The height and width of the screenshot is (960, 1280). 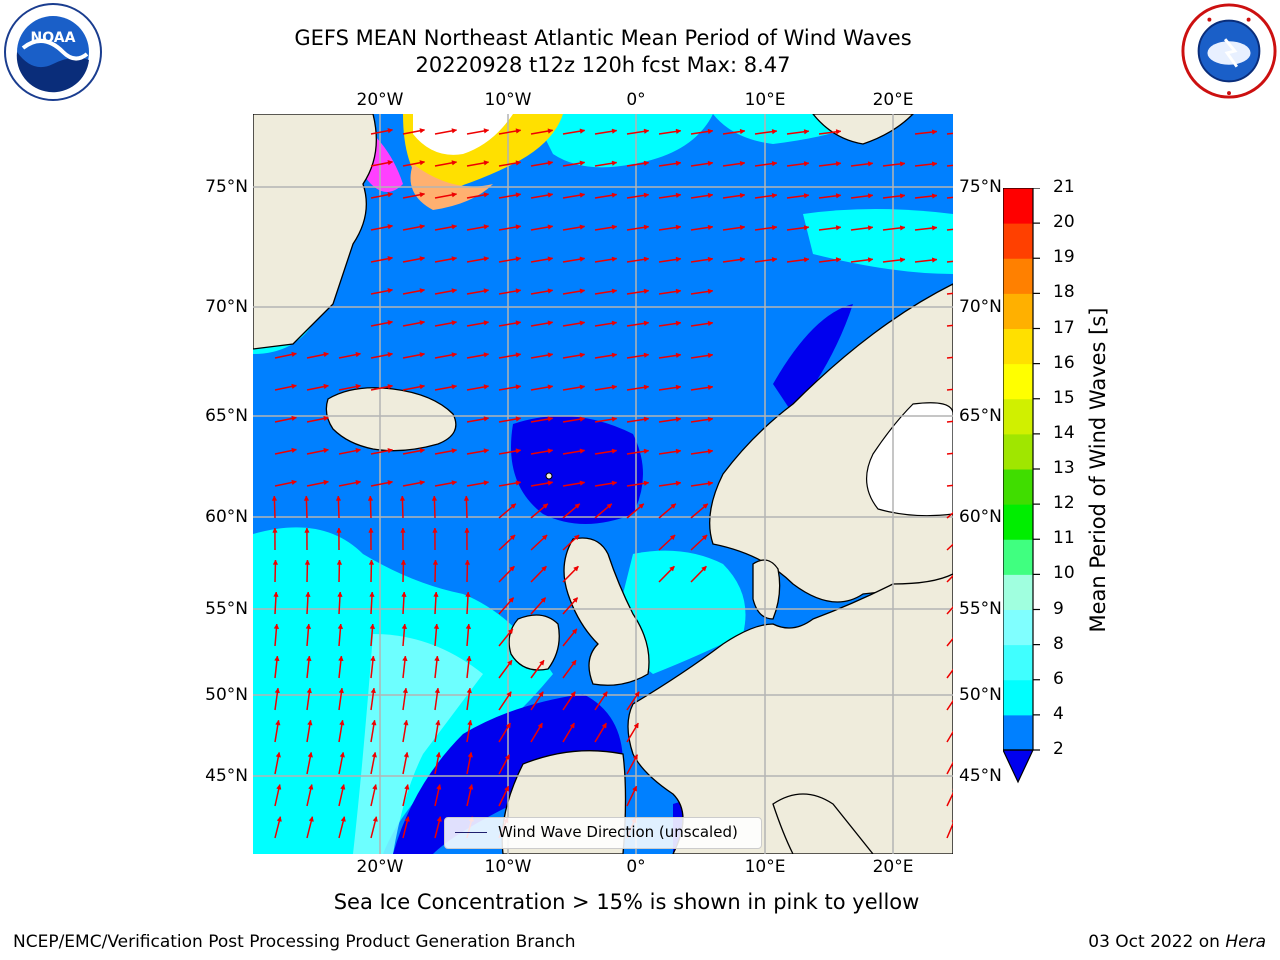 What do you see at coordinates (226, 307) in the screenshot?
I see `lat-label-left-70n: 70°N` at bounding box center [226, 307].